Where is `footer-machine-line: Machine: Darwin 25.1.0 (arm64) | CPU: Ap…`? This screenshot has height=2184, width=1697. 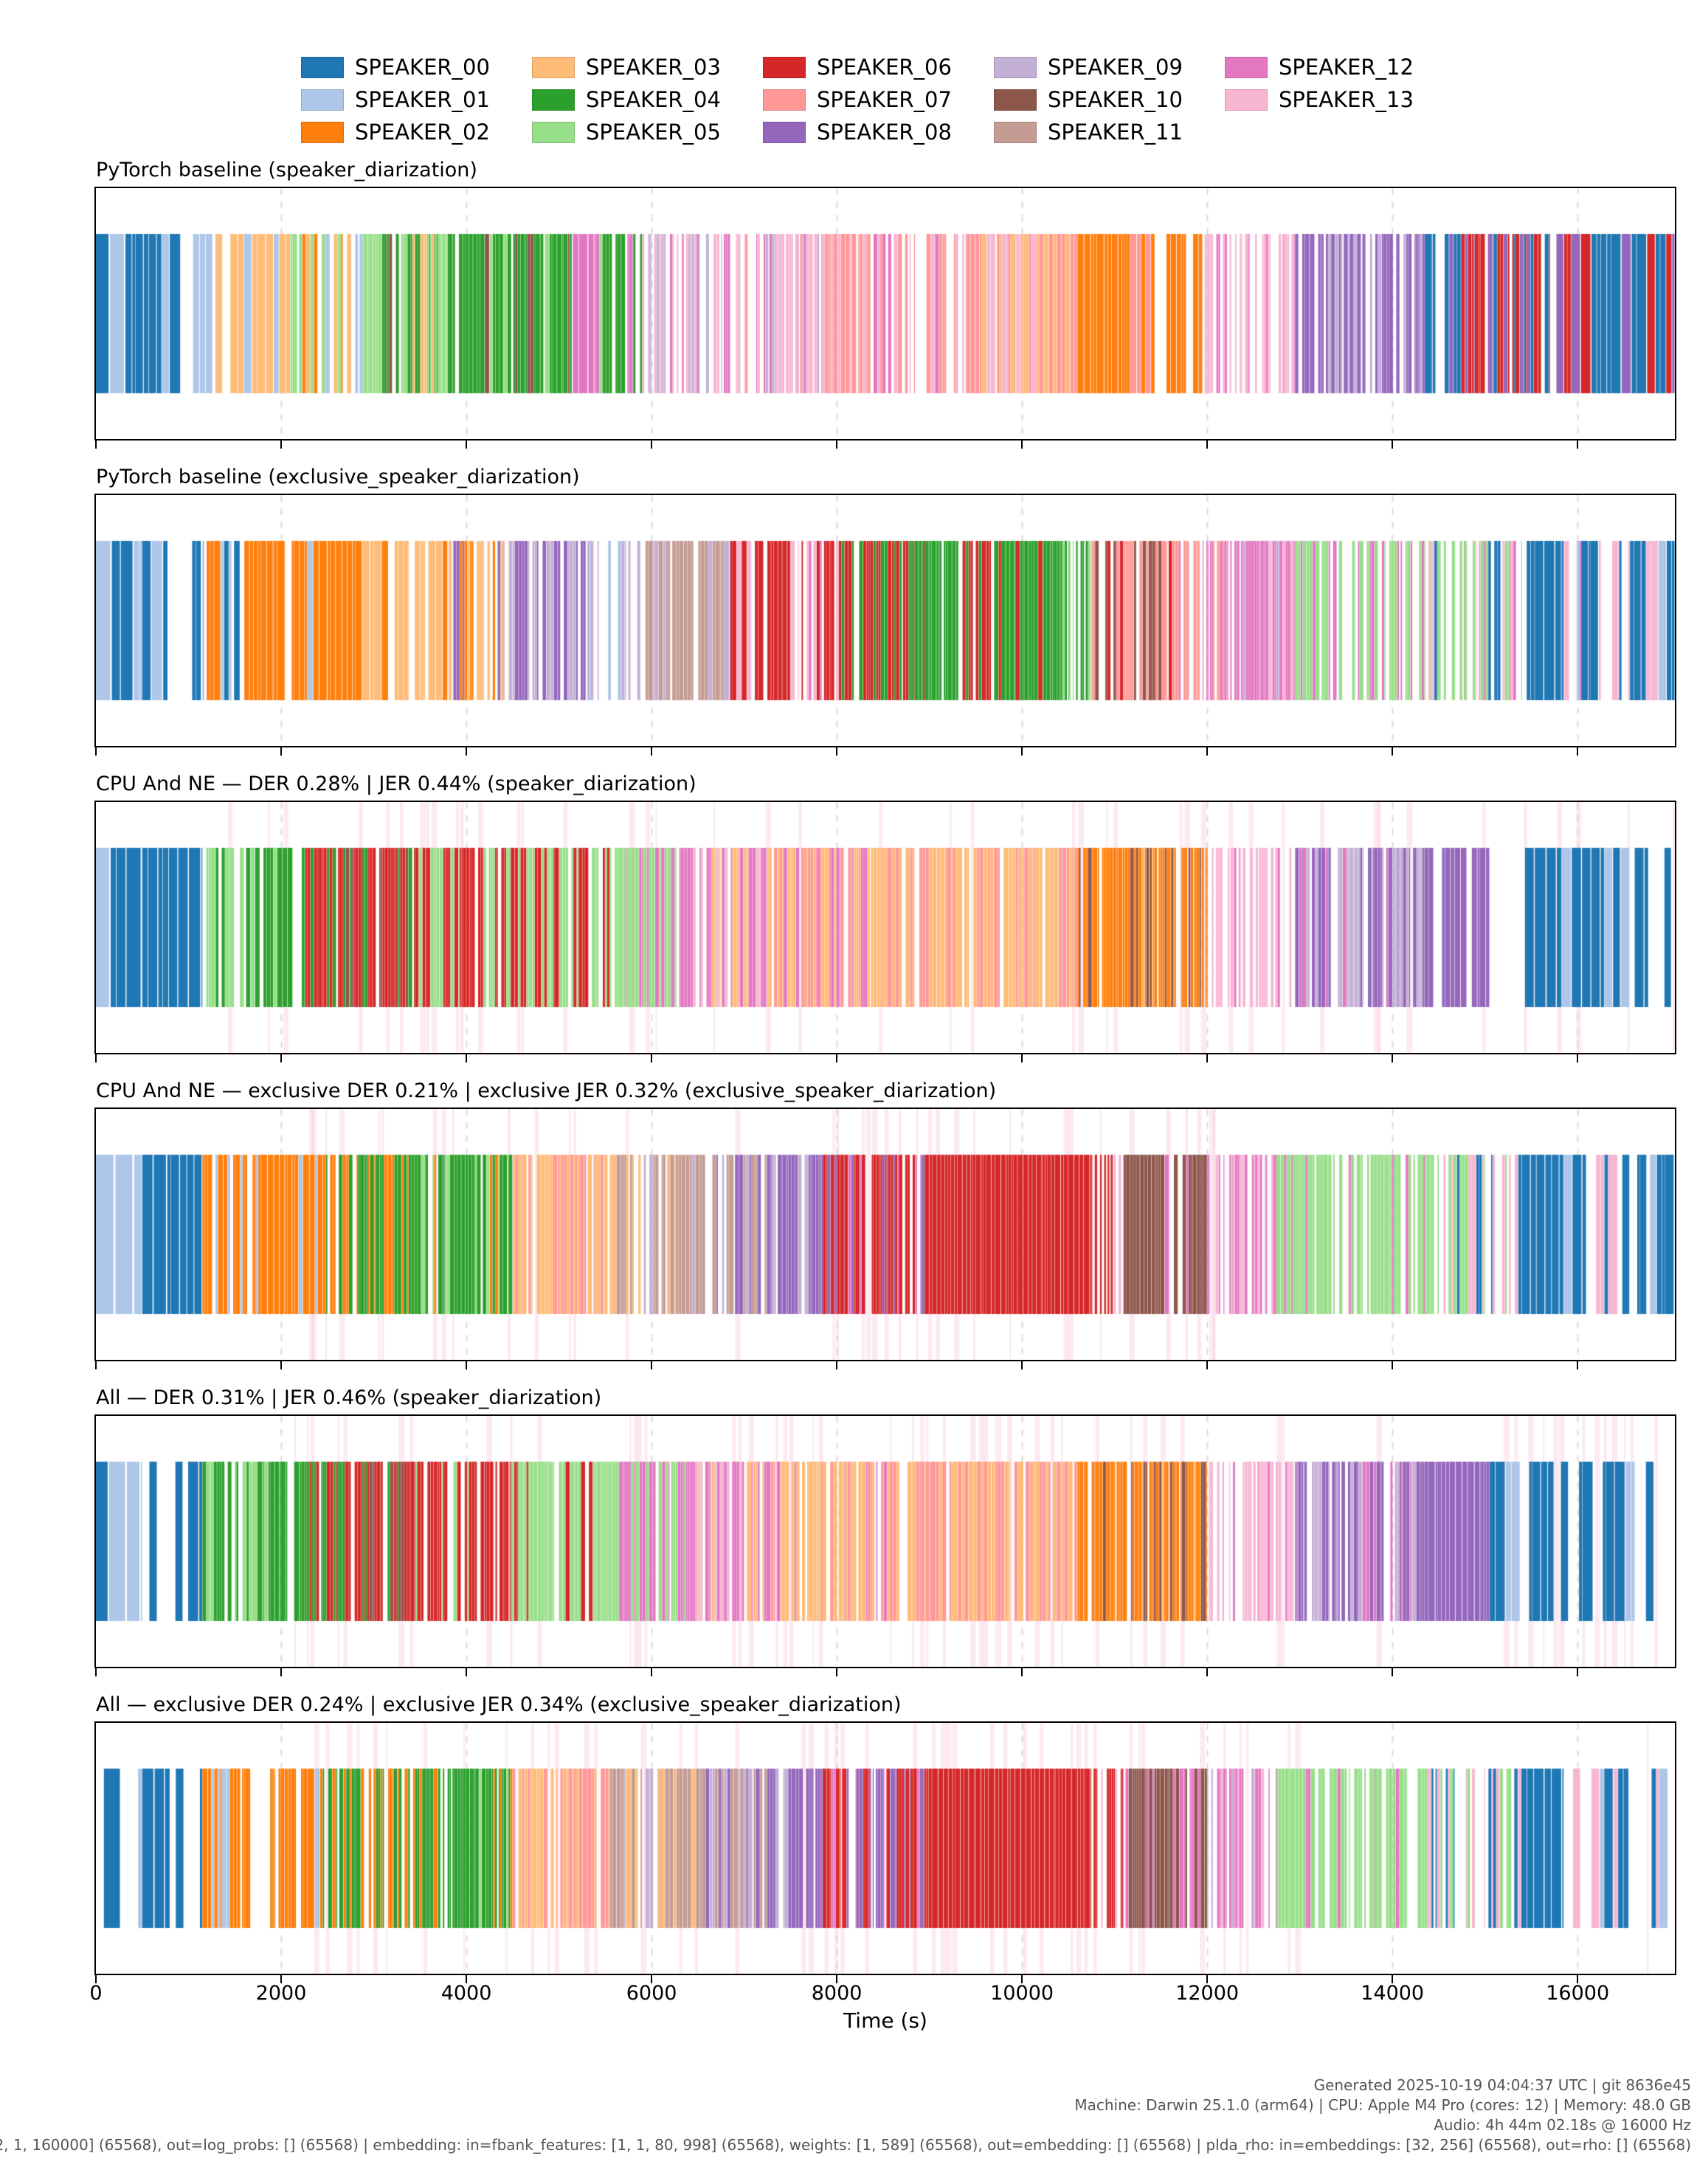
footer-machine-line: Machine: Darwin 25.1.0 (arm64) | CPU: Ap… is located at coordinates (1382, 2105).